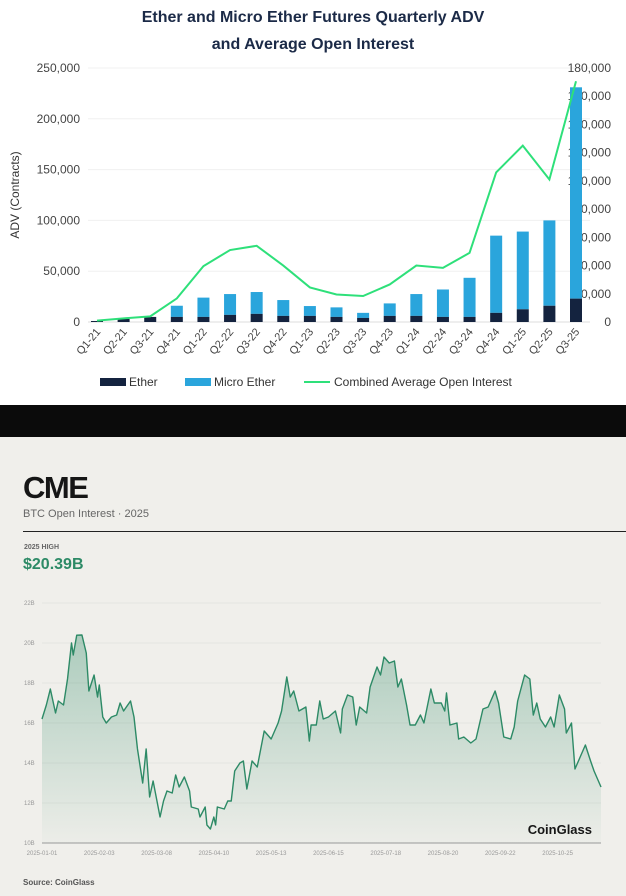 Image resolution: width=626 pixels, height=896 pixels. Describe the element at coordinates (592, 266) in the screenshot. I see `y2-tick-label: 40,000` at that location.